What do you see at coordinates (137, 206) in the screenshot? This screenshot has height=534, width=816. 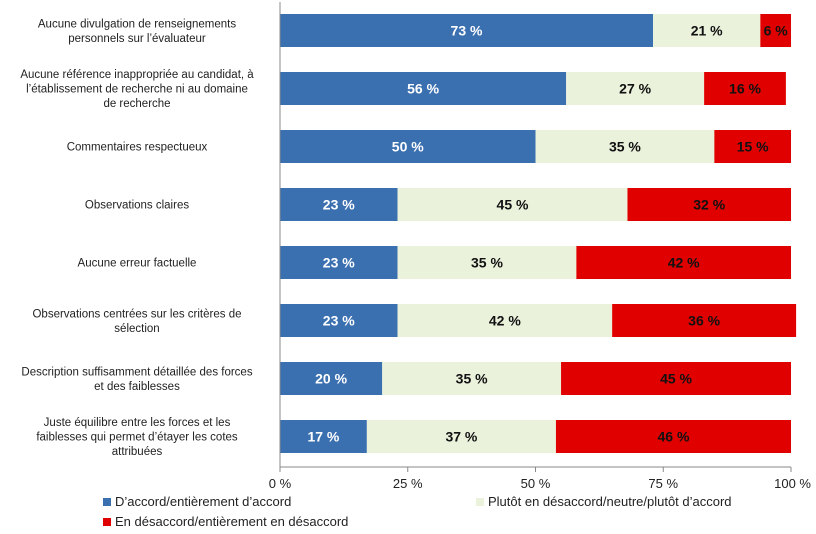 I see `category-label: Observations claires` at bounding box center [137, 206].